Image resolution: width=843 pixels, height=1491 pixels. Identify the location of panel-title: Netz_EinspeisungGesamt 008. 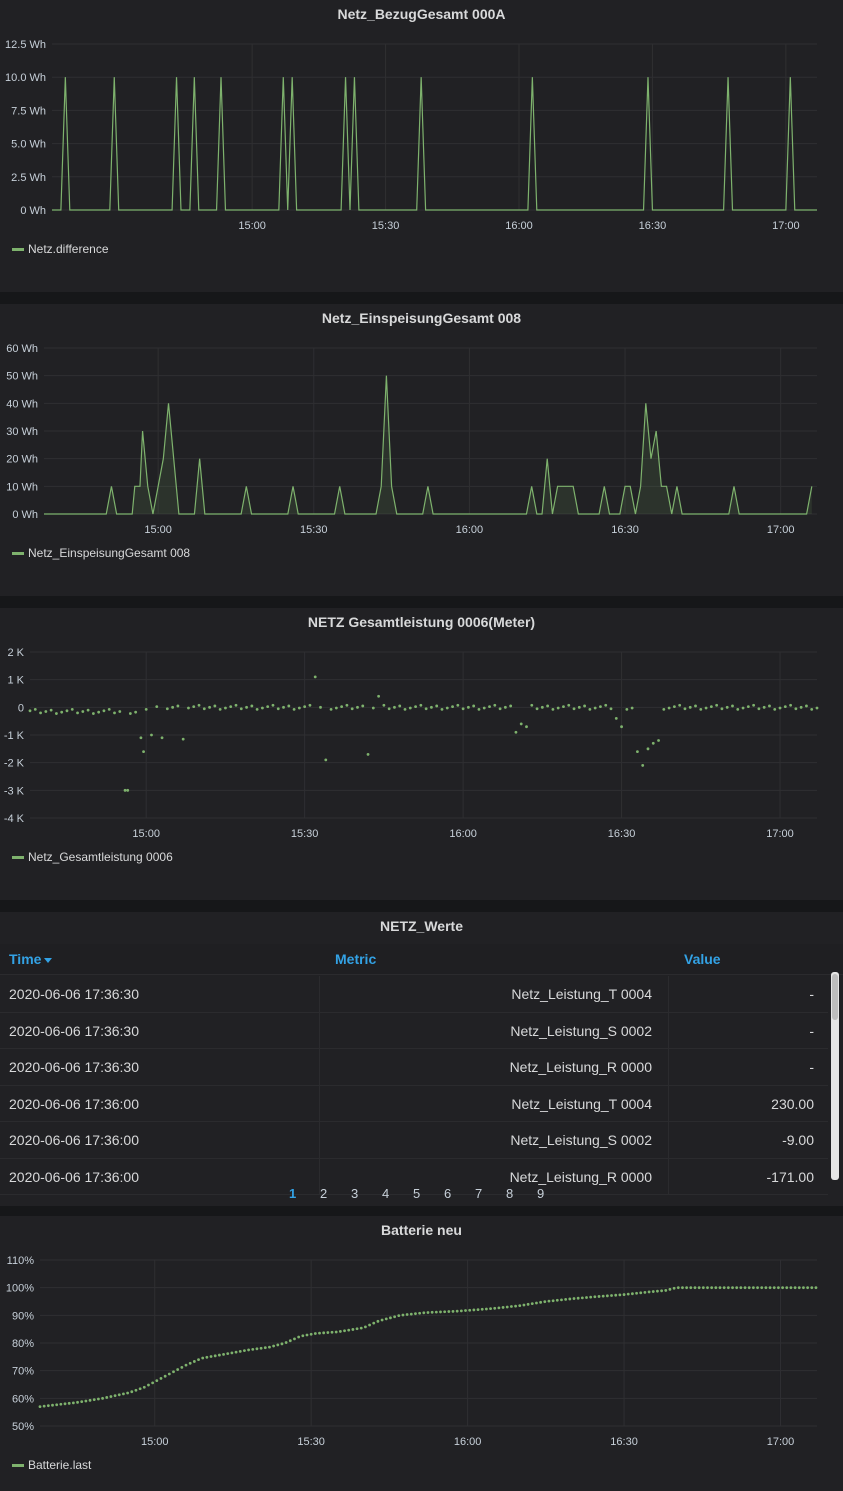
(421, 318).